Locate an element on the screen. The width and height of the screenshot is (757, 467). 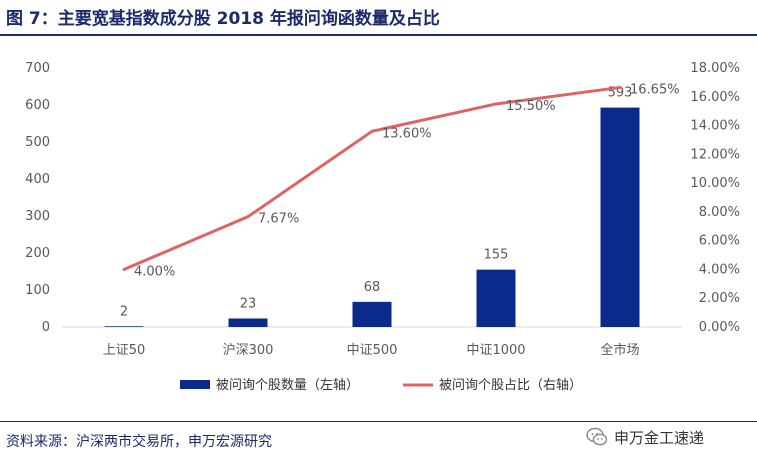
left-axis-tick: 100 is located at coordinates (37, 290).